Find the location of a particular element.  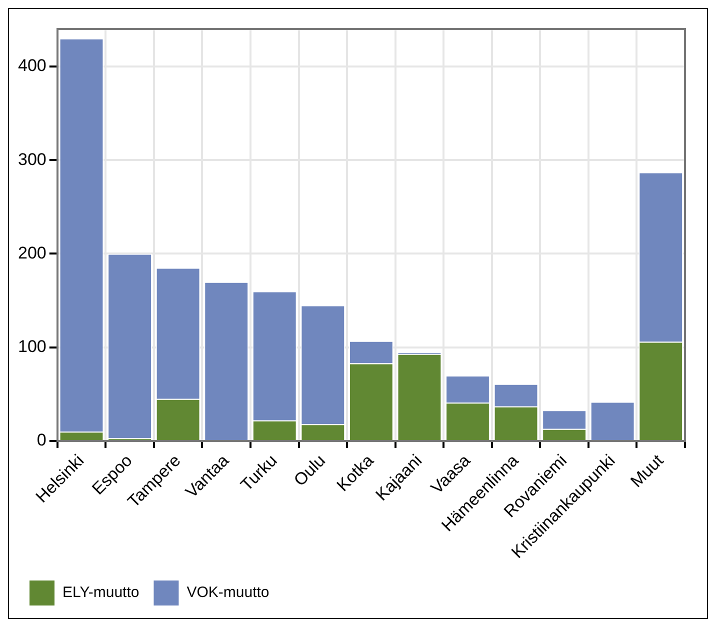

y-tick-label: 200 is located at coordinates (32, 252).